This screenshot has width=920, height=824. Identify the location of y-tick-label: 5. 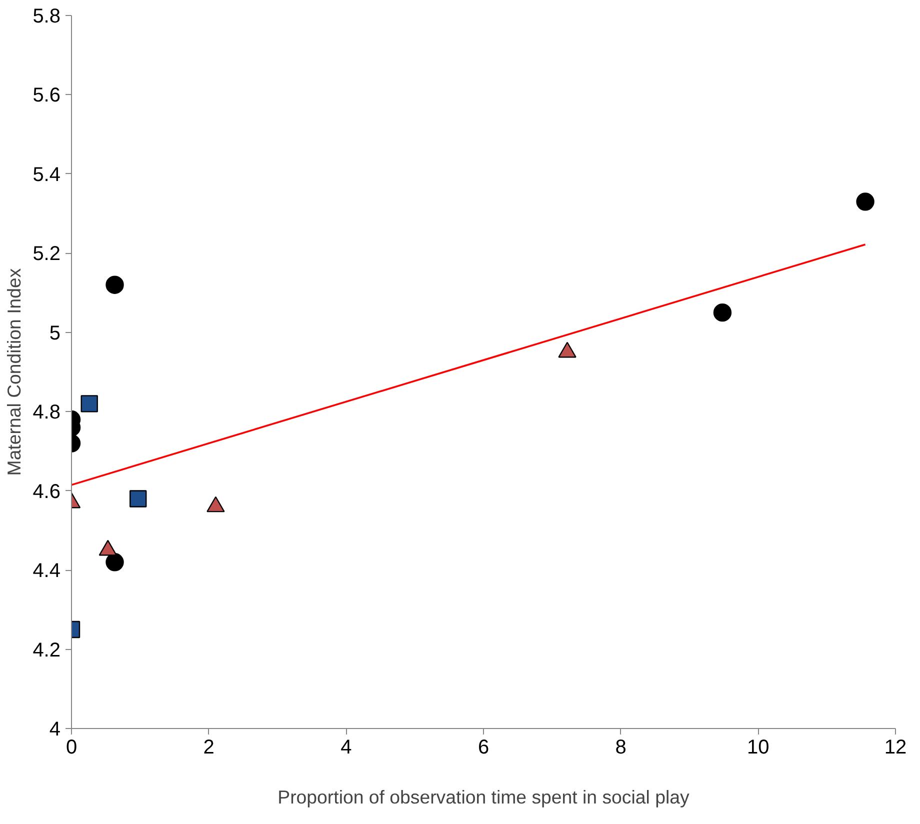
(54, 333).